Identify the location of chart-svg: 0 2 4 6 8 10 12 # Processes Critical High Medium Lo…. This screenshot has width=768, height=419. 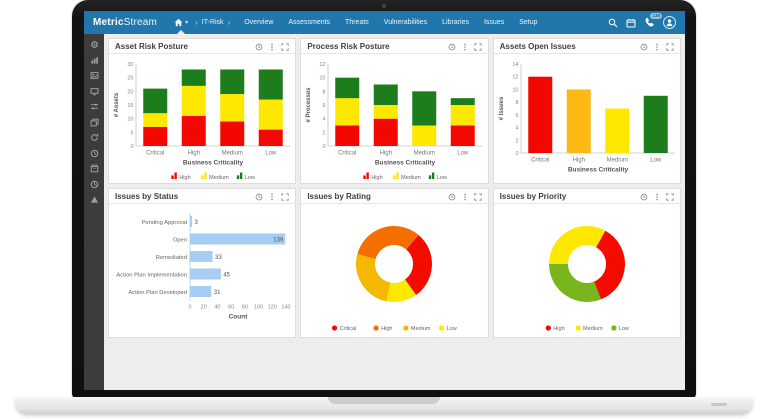
(394, 121).